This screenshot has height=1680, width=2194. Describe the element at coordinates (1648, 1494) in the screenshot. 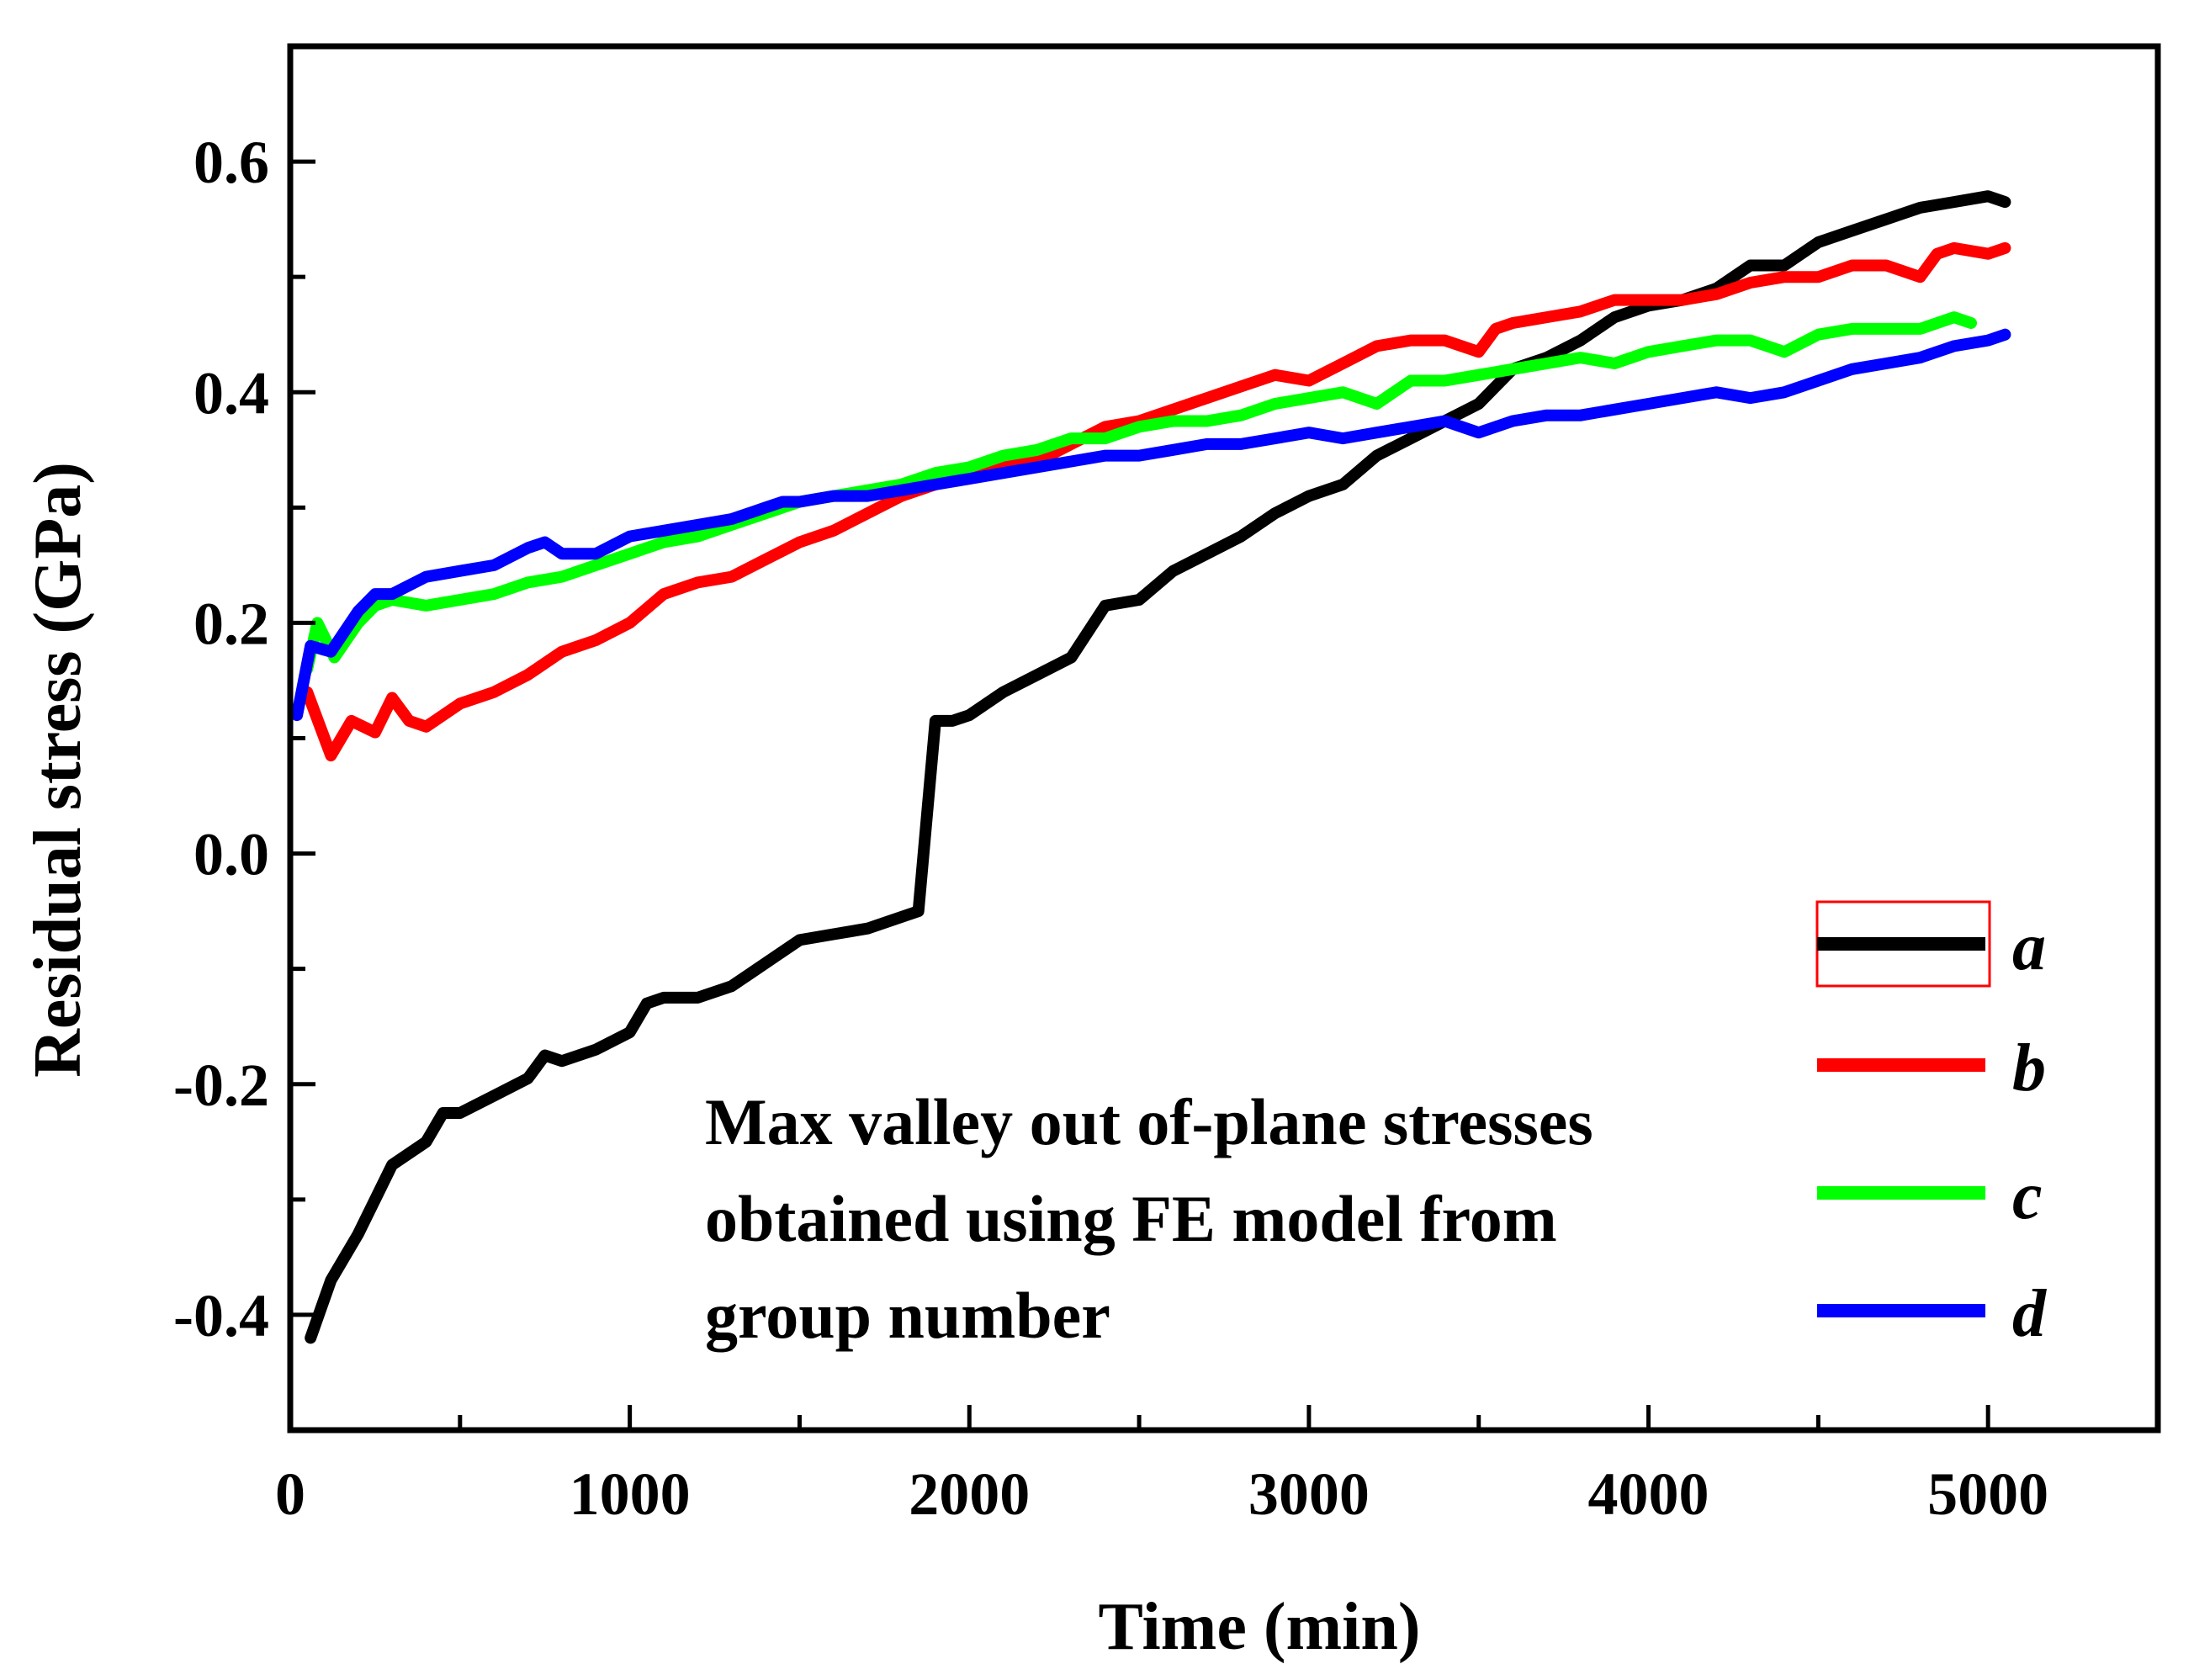

I see `x-tick-label: 4000` at that location.